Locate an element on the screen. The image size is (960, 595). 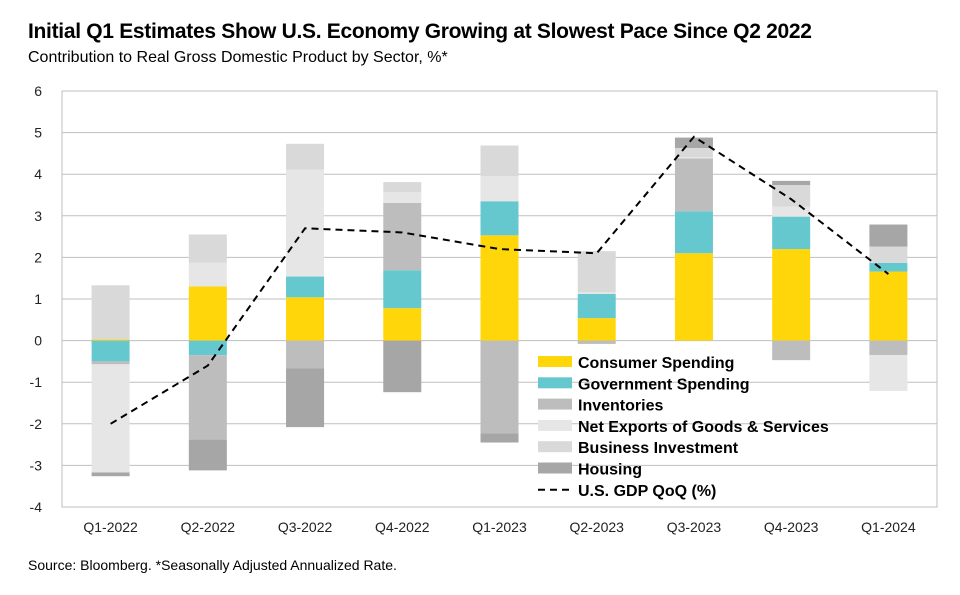
y-tick-label: -1 is located at coordinates (36, 382).